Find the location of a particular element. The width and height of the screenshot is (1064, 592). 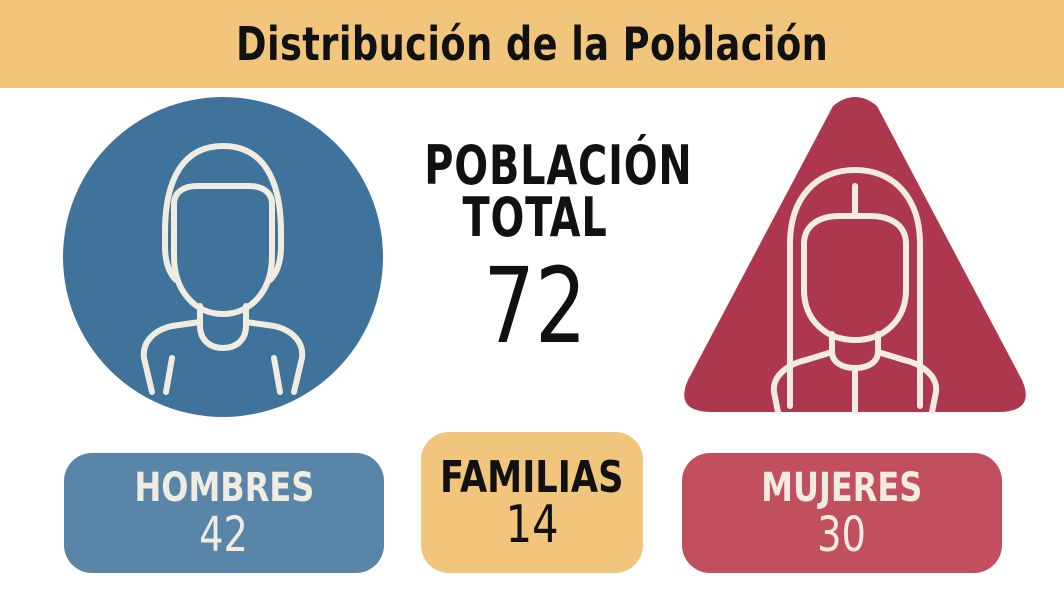

families-label: FAMILIAS is located at coordinates (532, 477).